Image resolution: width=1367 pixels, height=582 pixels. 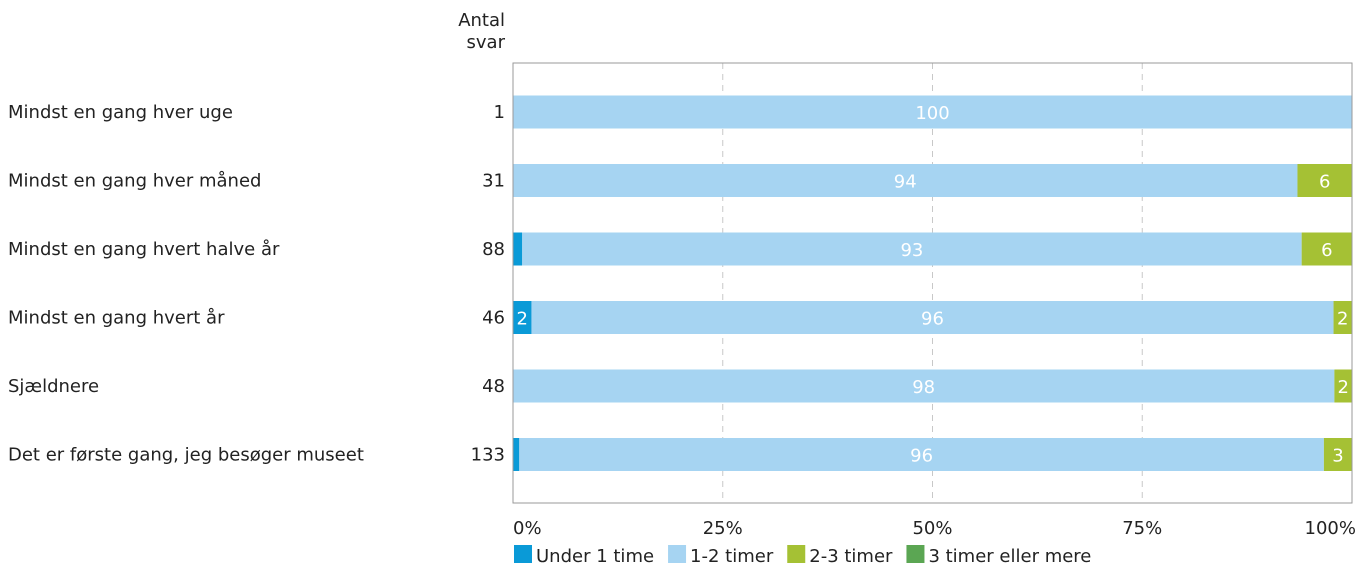 What do you see at coordinates (499, 112) in the screenshot?
I see `row-count: 1` at bounding box center [499, 112].